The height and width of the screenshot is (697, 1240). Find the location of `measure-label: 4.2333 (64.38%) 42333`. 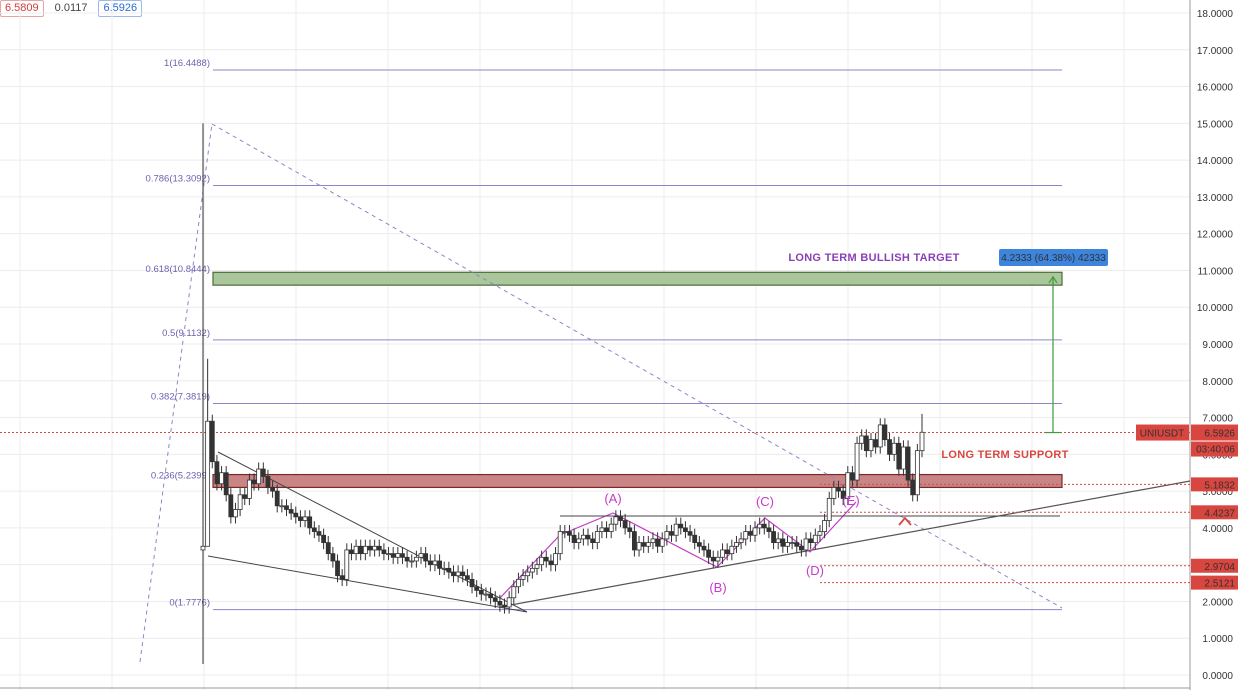

measure-label: 4.2333 (64.38%) 42333 is located at coordinates (1053, 258).